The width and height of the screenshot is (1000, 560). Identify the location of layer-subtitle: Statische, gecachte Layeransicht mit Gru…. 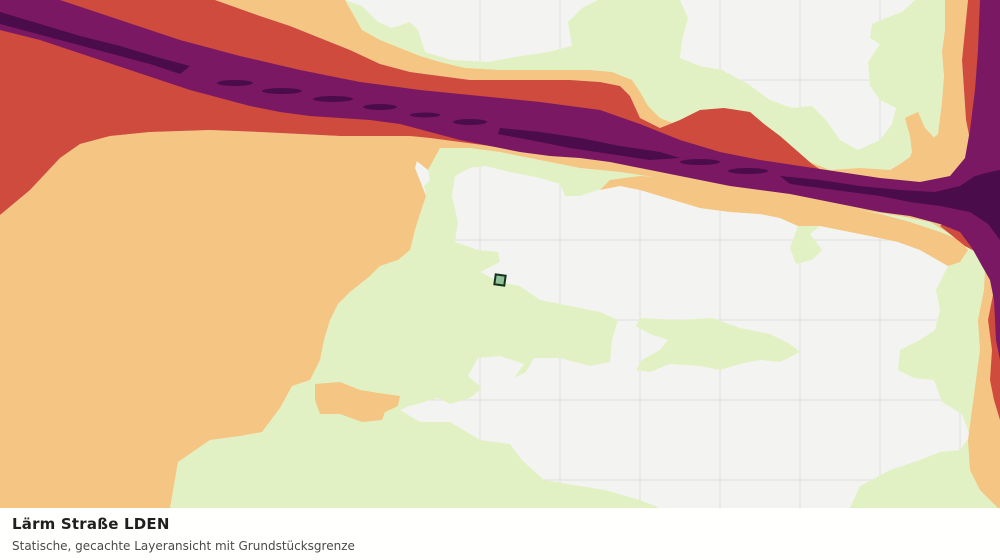
(183, 546).